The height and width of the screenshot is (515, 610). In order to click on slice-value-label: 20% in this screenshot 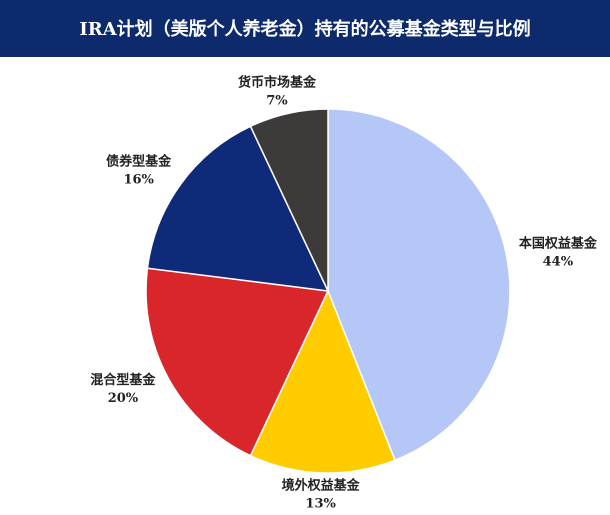, I will do `click(123, 398)`.